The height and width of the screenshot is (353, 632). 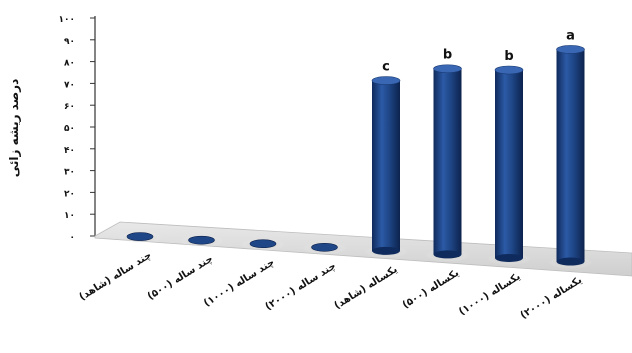 I want to click on chart-floor, so click(x=363, y=249).